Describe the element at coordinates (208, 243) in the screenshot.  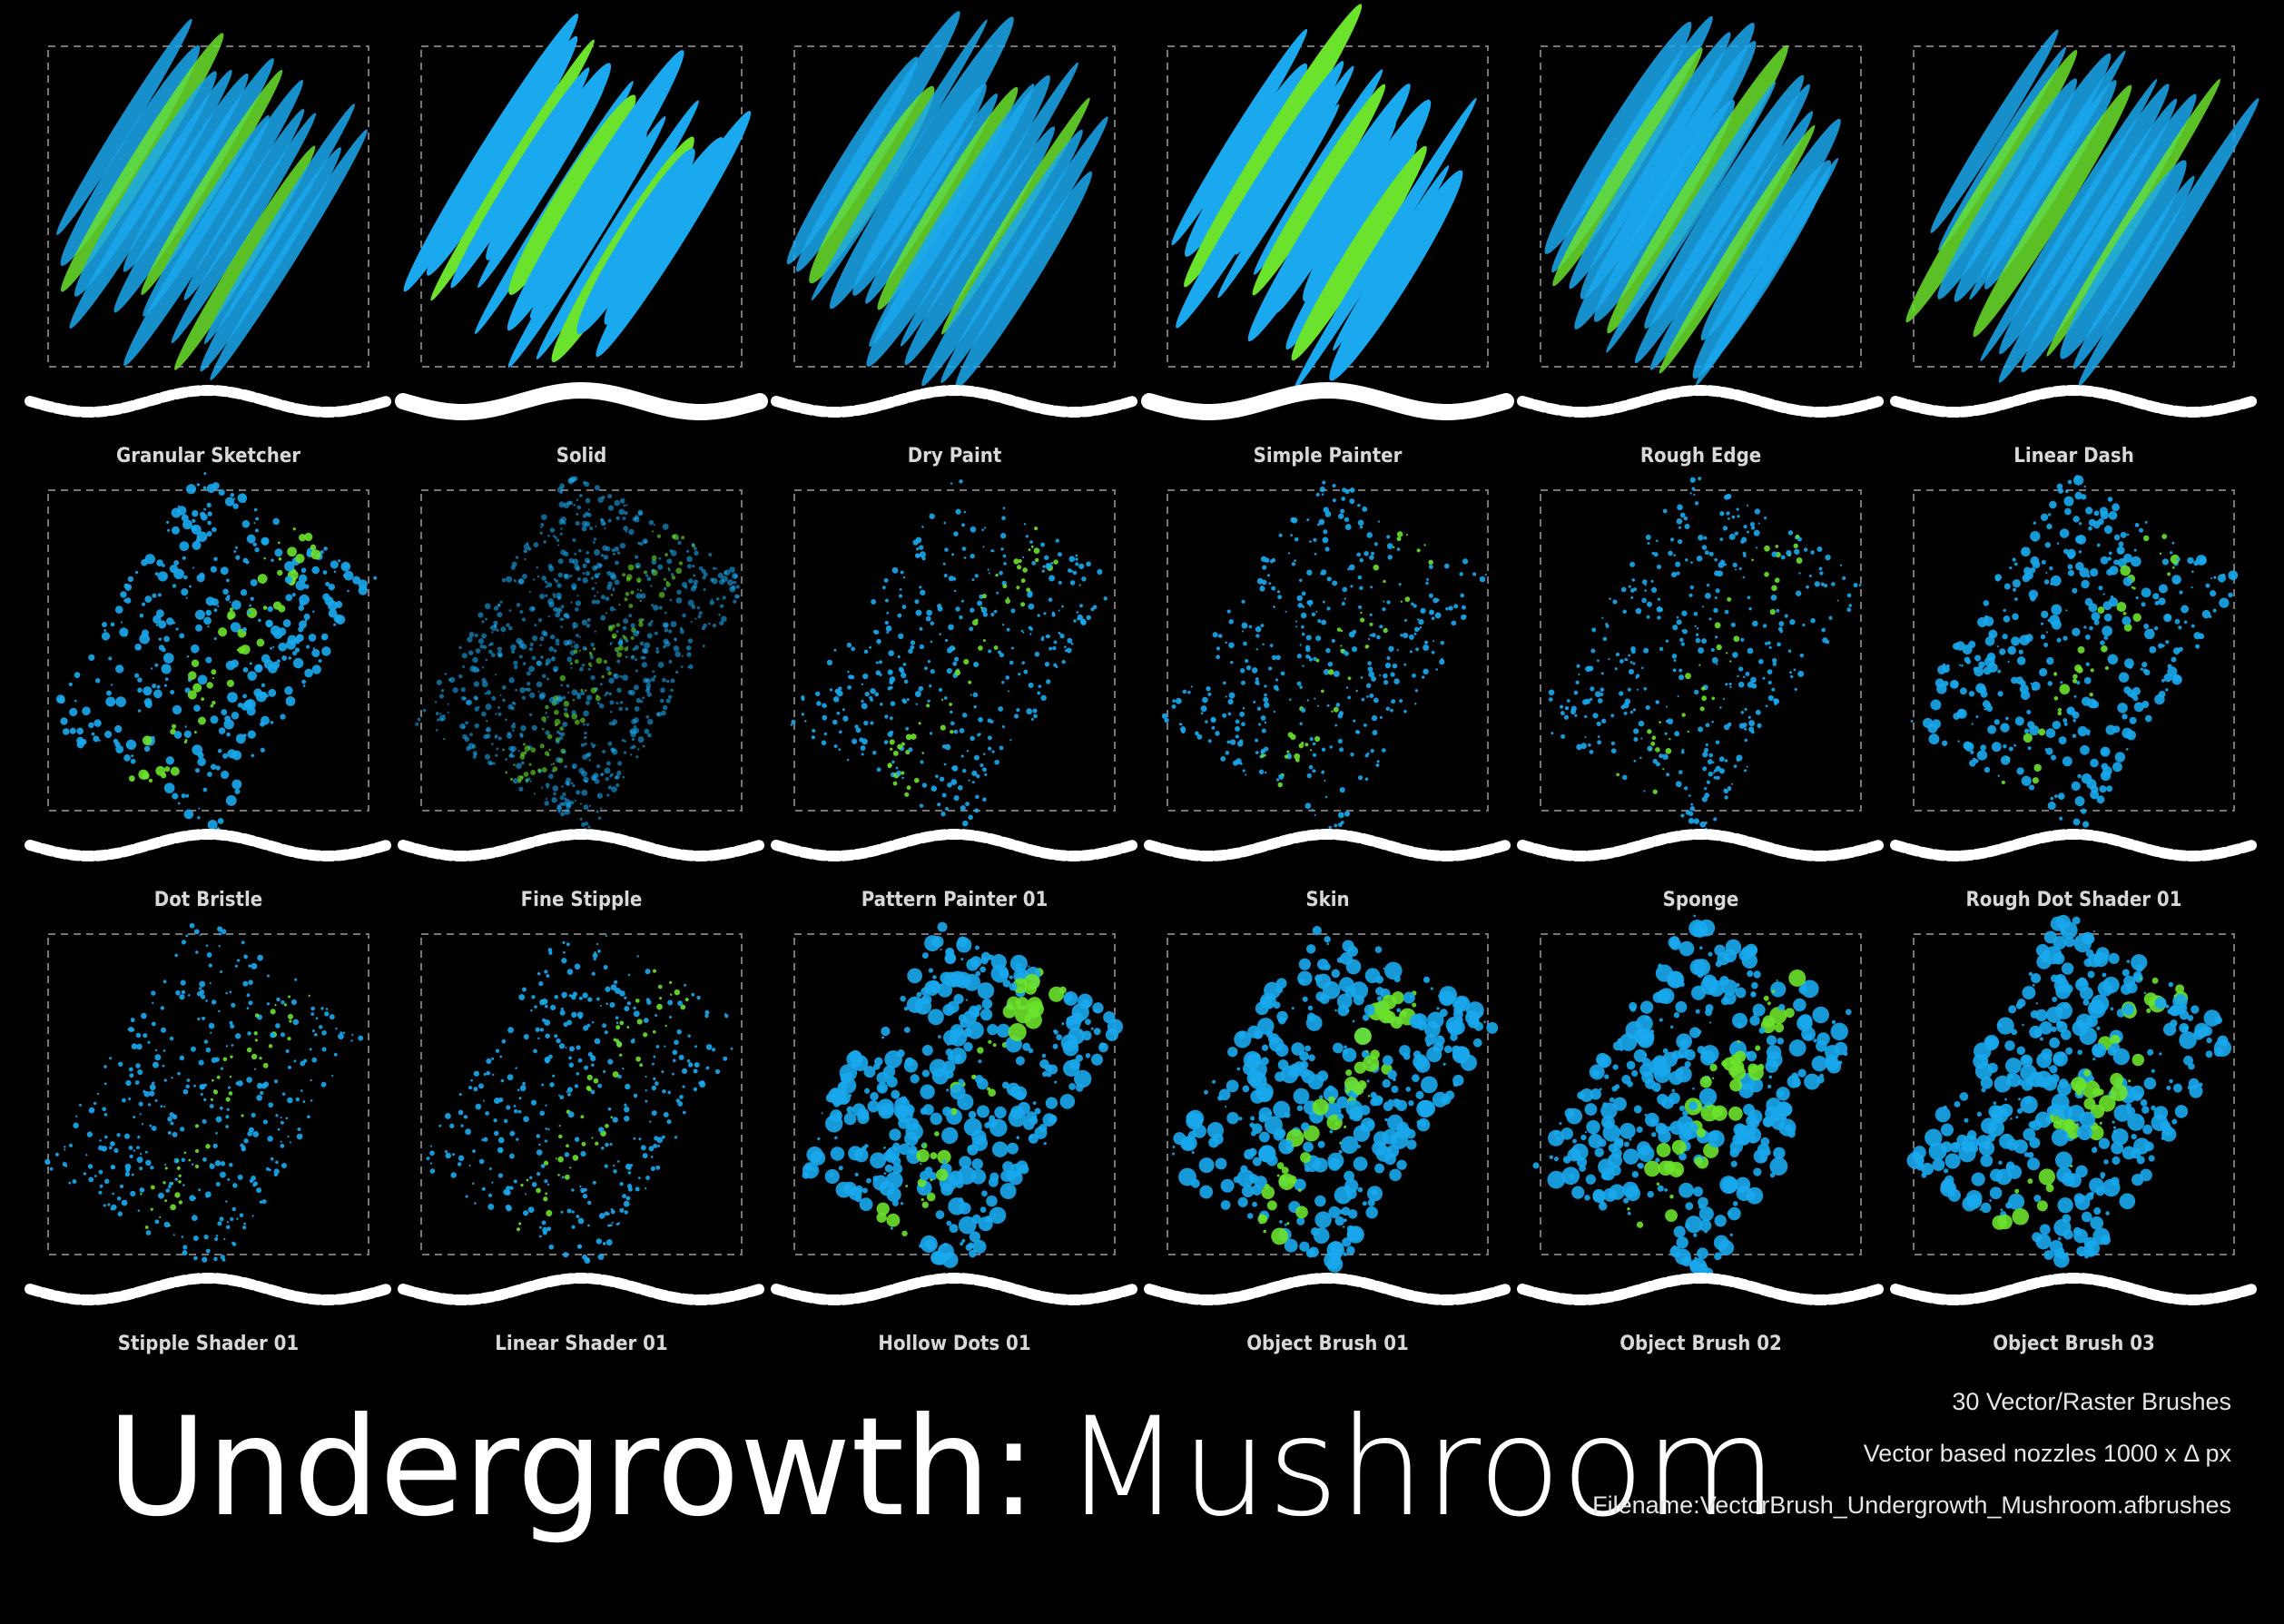
I see `brush-cell: Granular Sketcher` at that location.